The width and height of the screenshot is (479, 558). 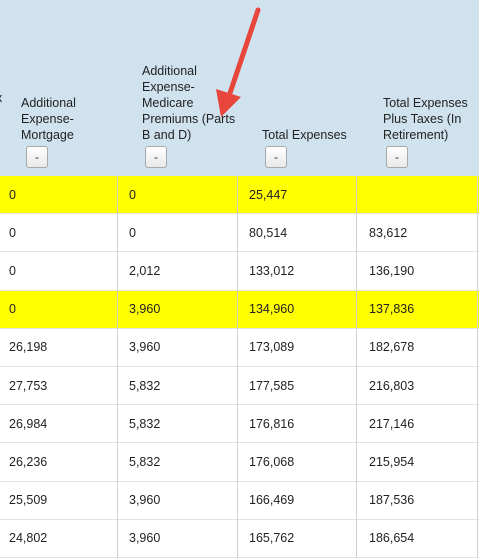 What do you see at coordinates (37, 157) in the screenshot?
I see `sort-button-mortgage: -` at bounding box center [37, 157].